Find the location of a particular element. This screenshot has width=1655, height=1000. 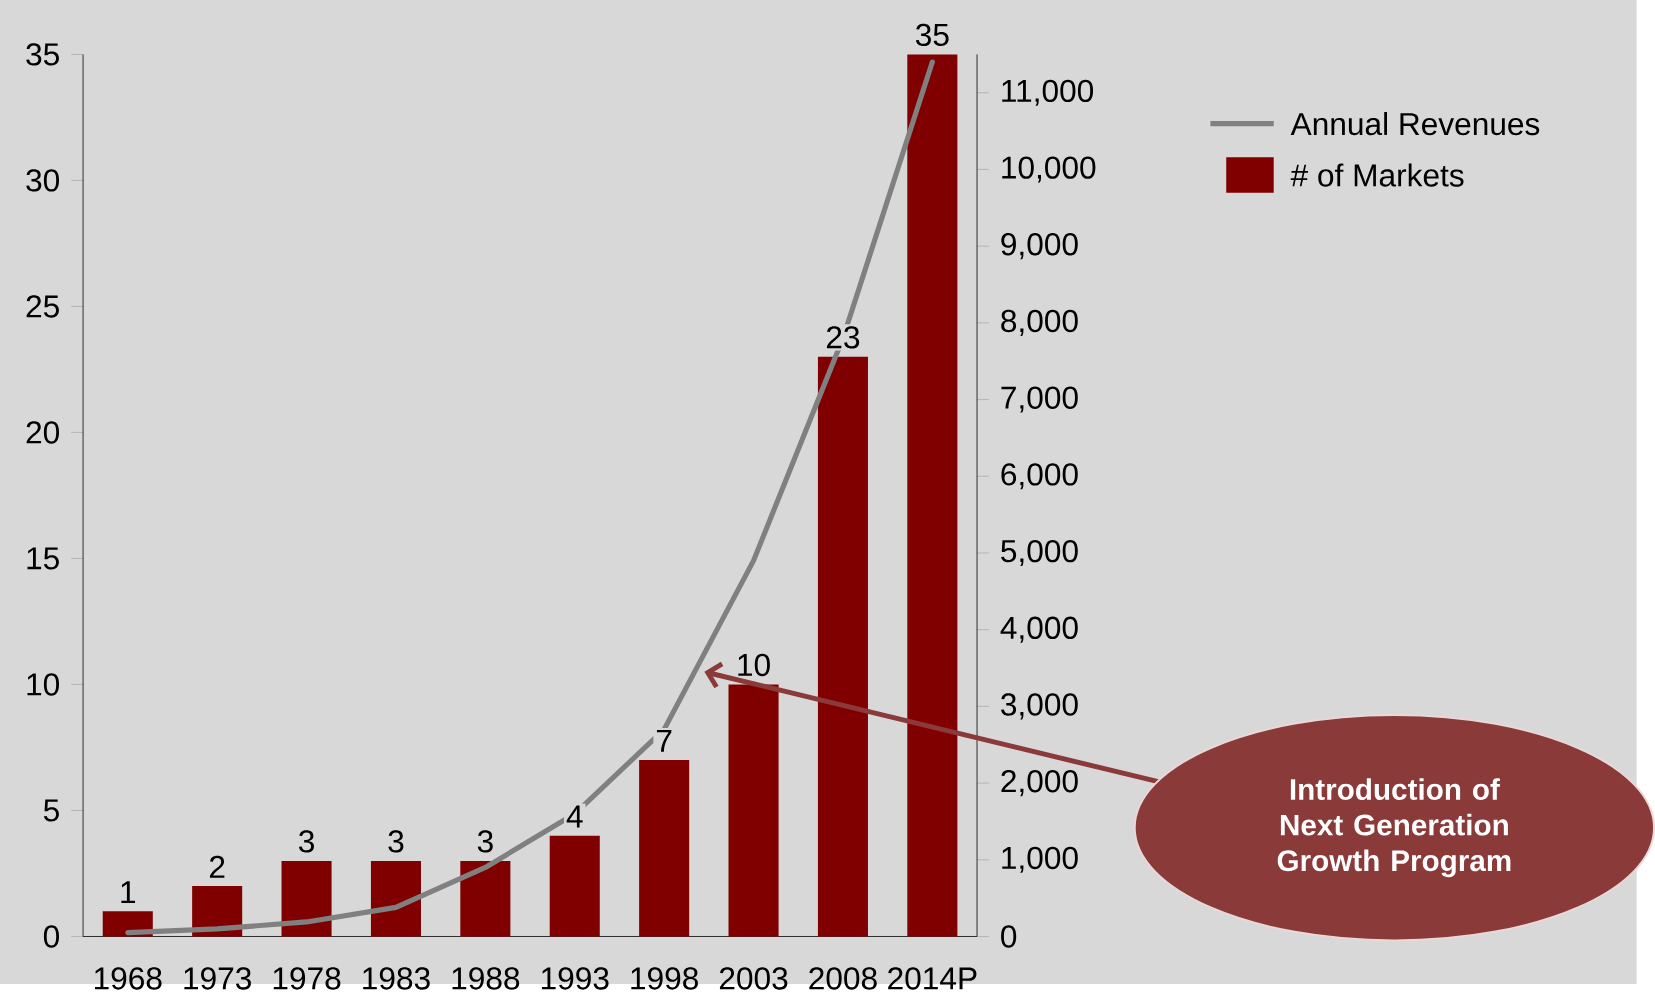

x-tick-label: 1978 is located at coordinates (307, 978).